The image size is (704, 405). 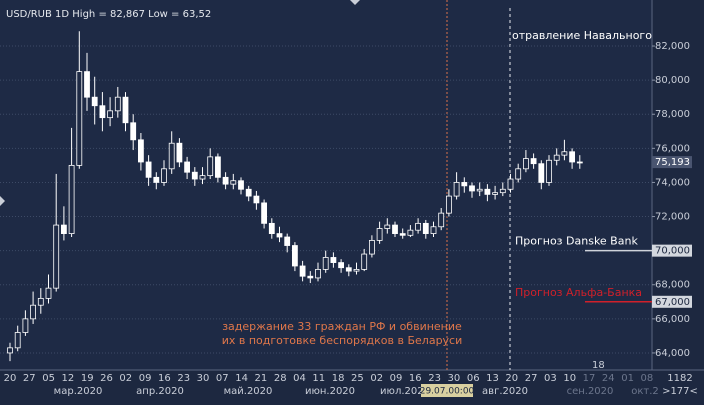 What do you see at coordinates (645, 391) in the screenshot?
I see `x-month-label: окт.2` at bounding box center [645, 391].